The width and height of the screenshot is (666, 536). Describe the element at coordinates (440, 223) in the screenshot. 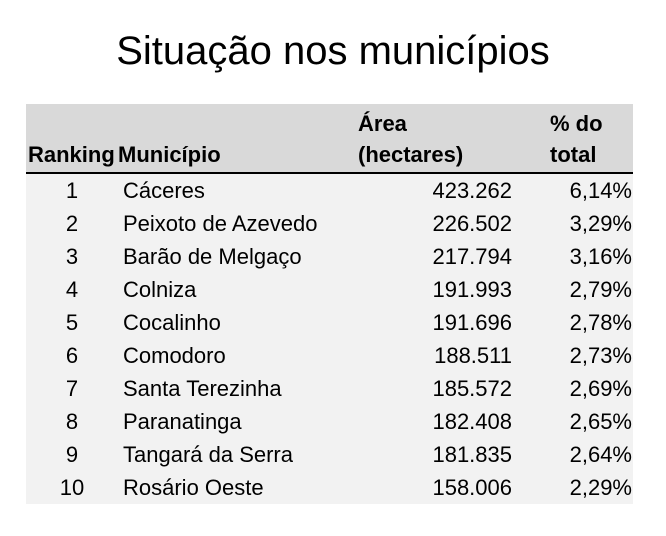

I see `area-cell: 226.502` at that location.